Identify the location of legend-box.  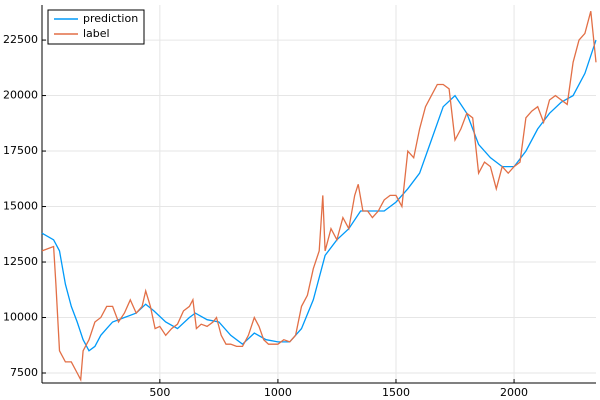
(96, 27).